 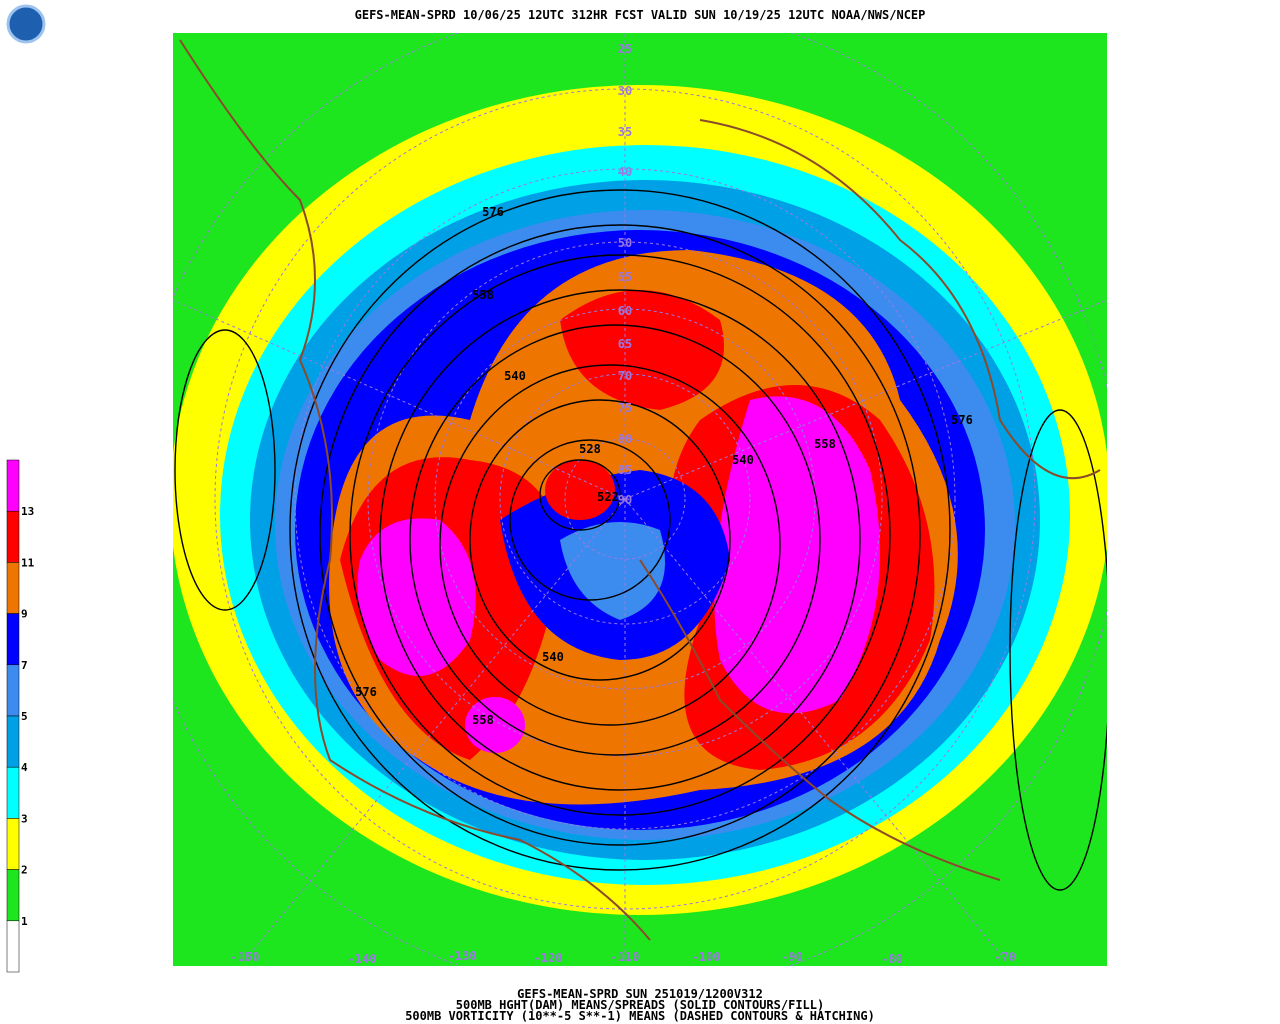 I want to click on longitude-label: -140, so click(x=362, y=959).